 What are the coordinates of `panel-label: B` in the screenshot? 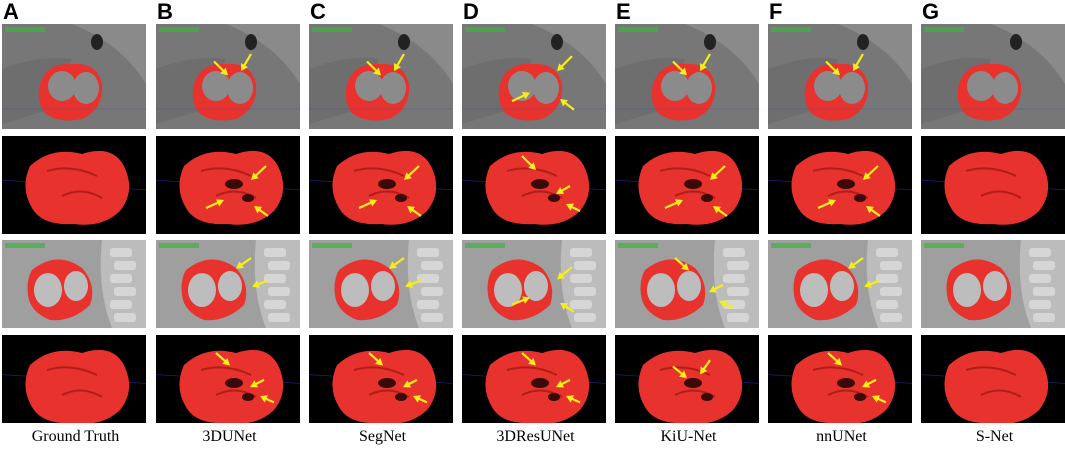 It's located at (165, 12).